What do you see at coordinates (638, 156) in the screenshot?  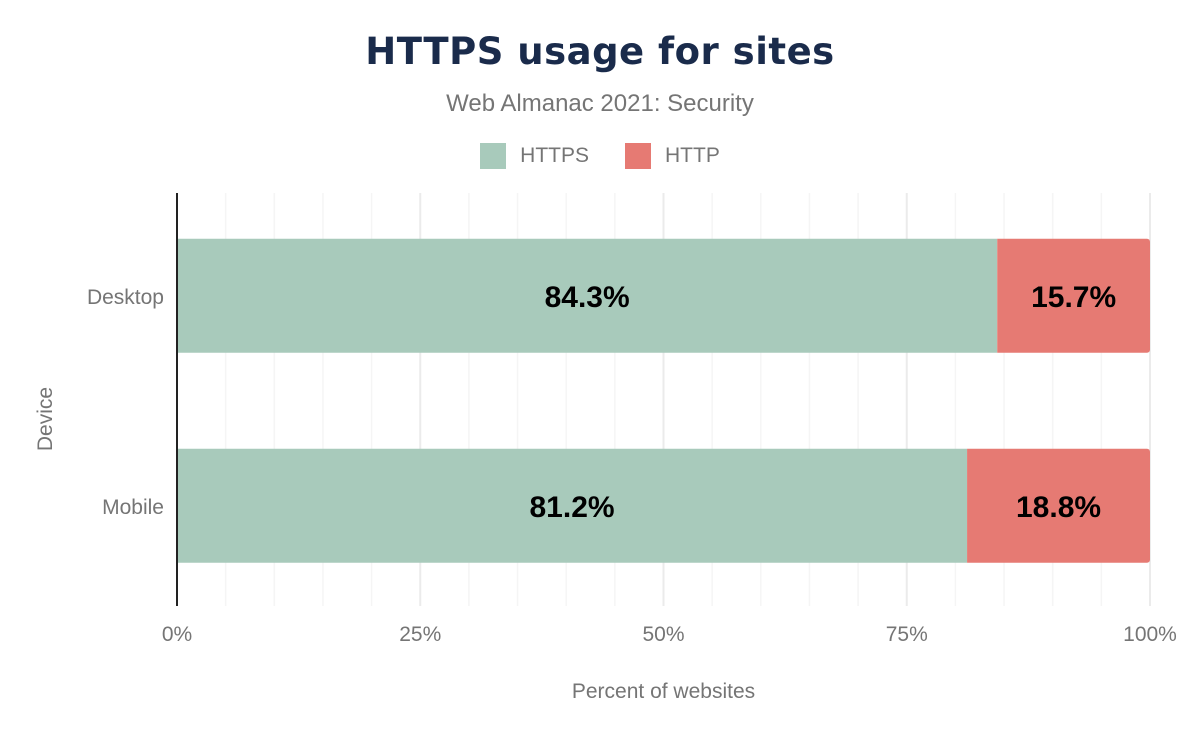 I see `legend-swatch-http` at bounding box center [638, 156].